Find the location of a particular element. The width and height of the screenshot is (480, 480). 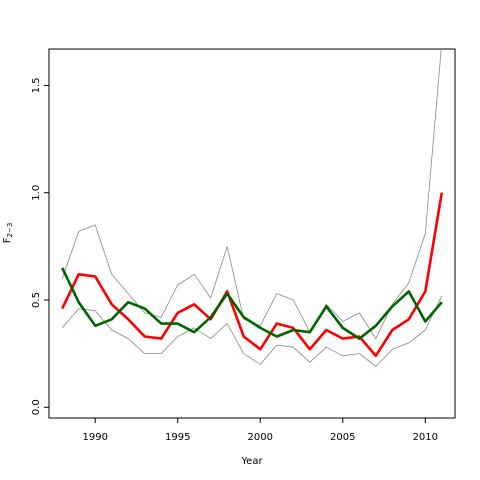

y-tick-label-2: 1.0 is located at coordinates (36, 193).